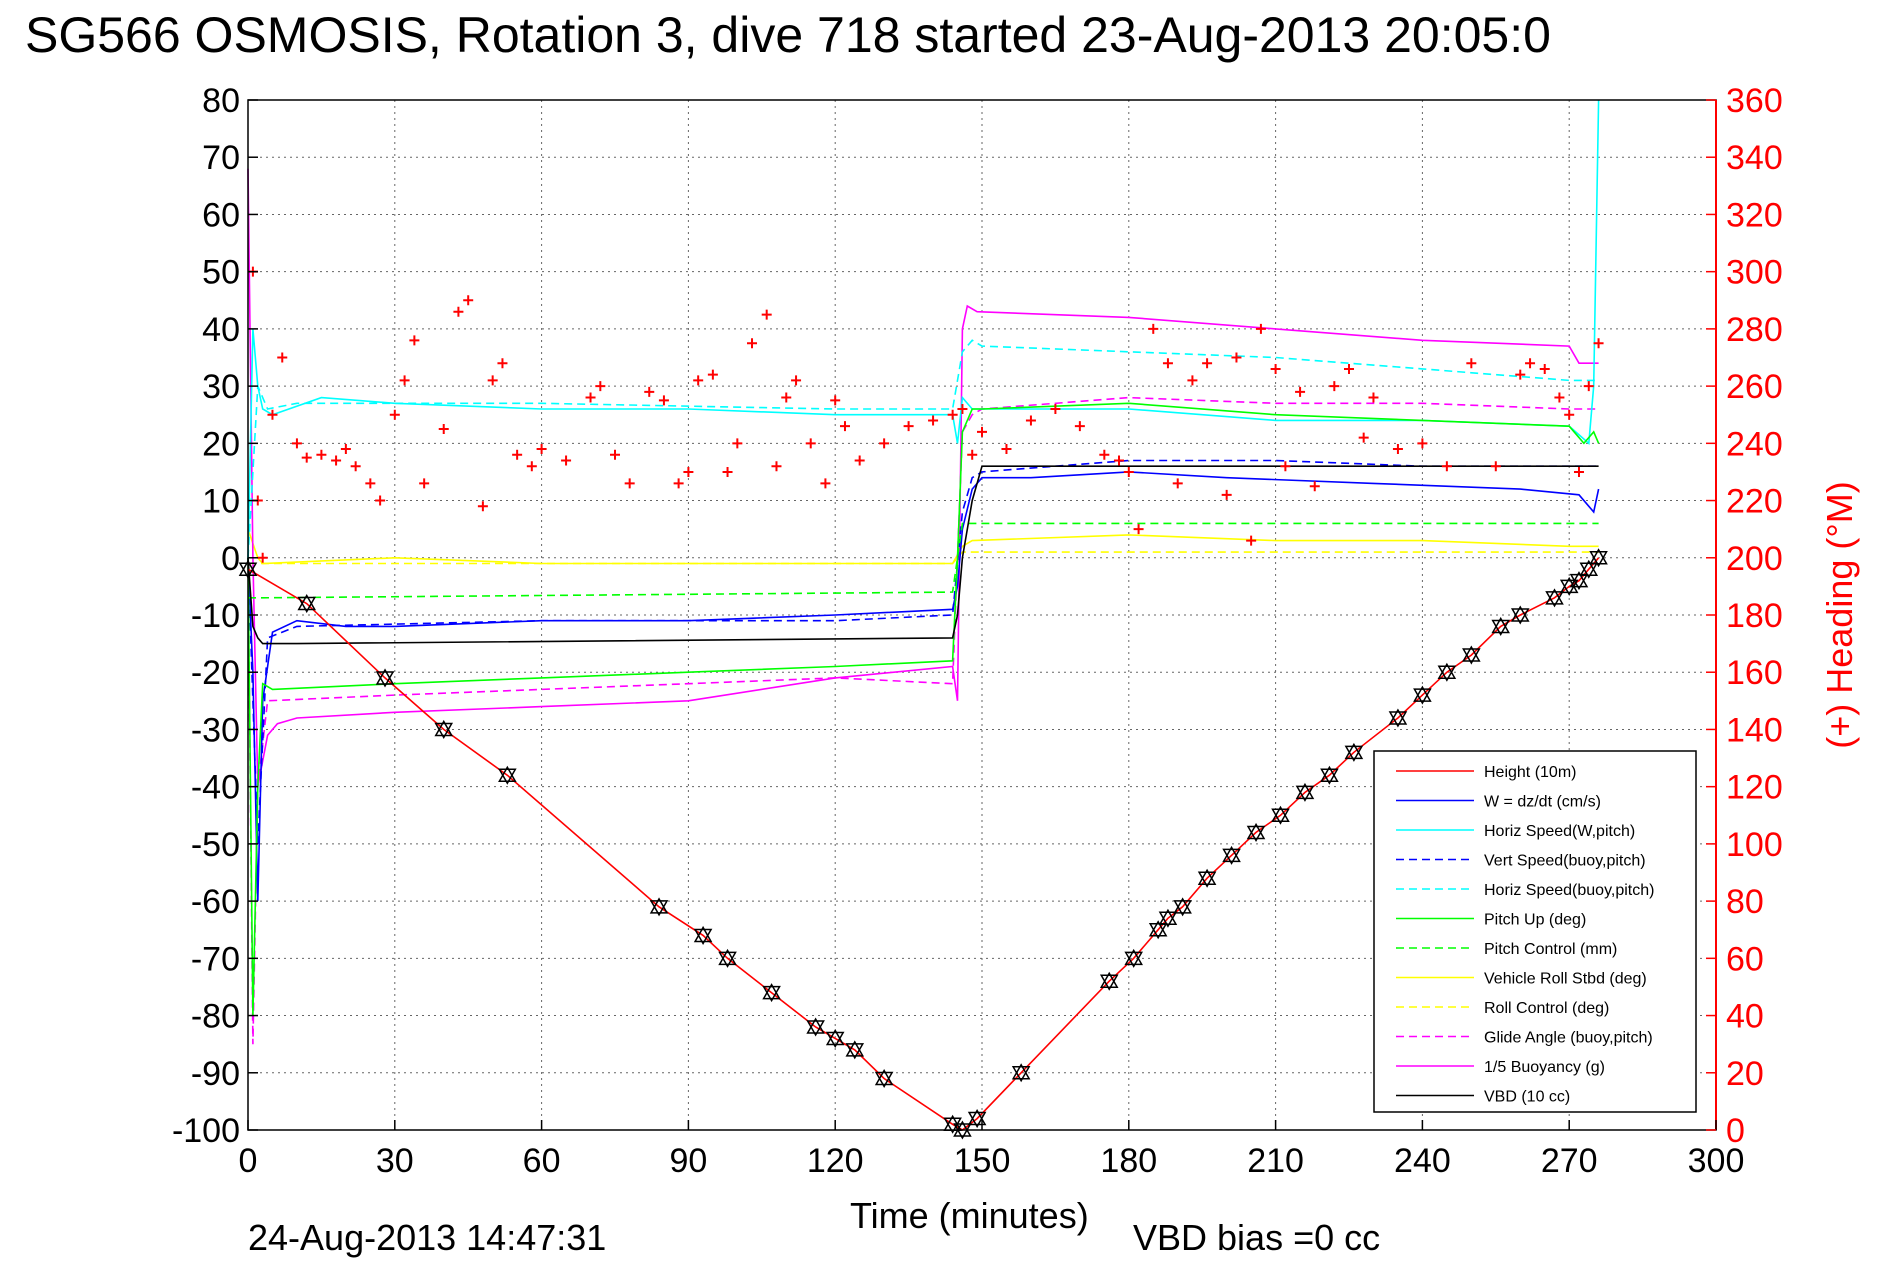  What do you see at coordinates (248, 1161) in the screenshot?
I see `x-tick-label: 0` at bounding box center [248, 1161].